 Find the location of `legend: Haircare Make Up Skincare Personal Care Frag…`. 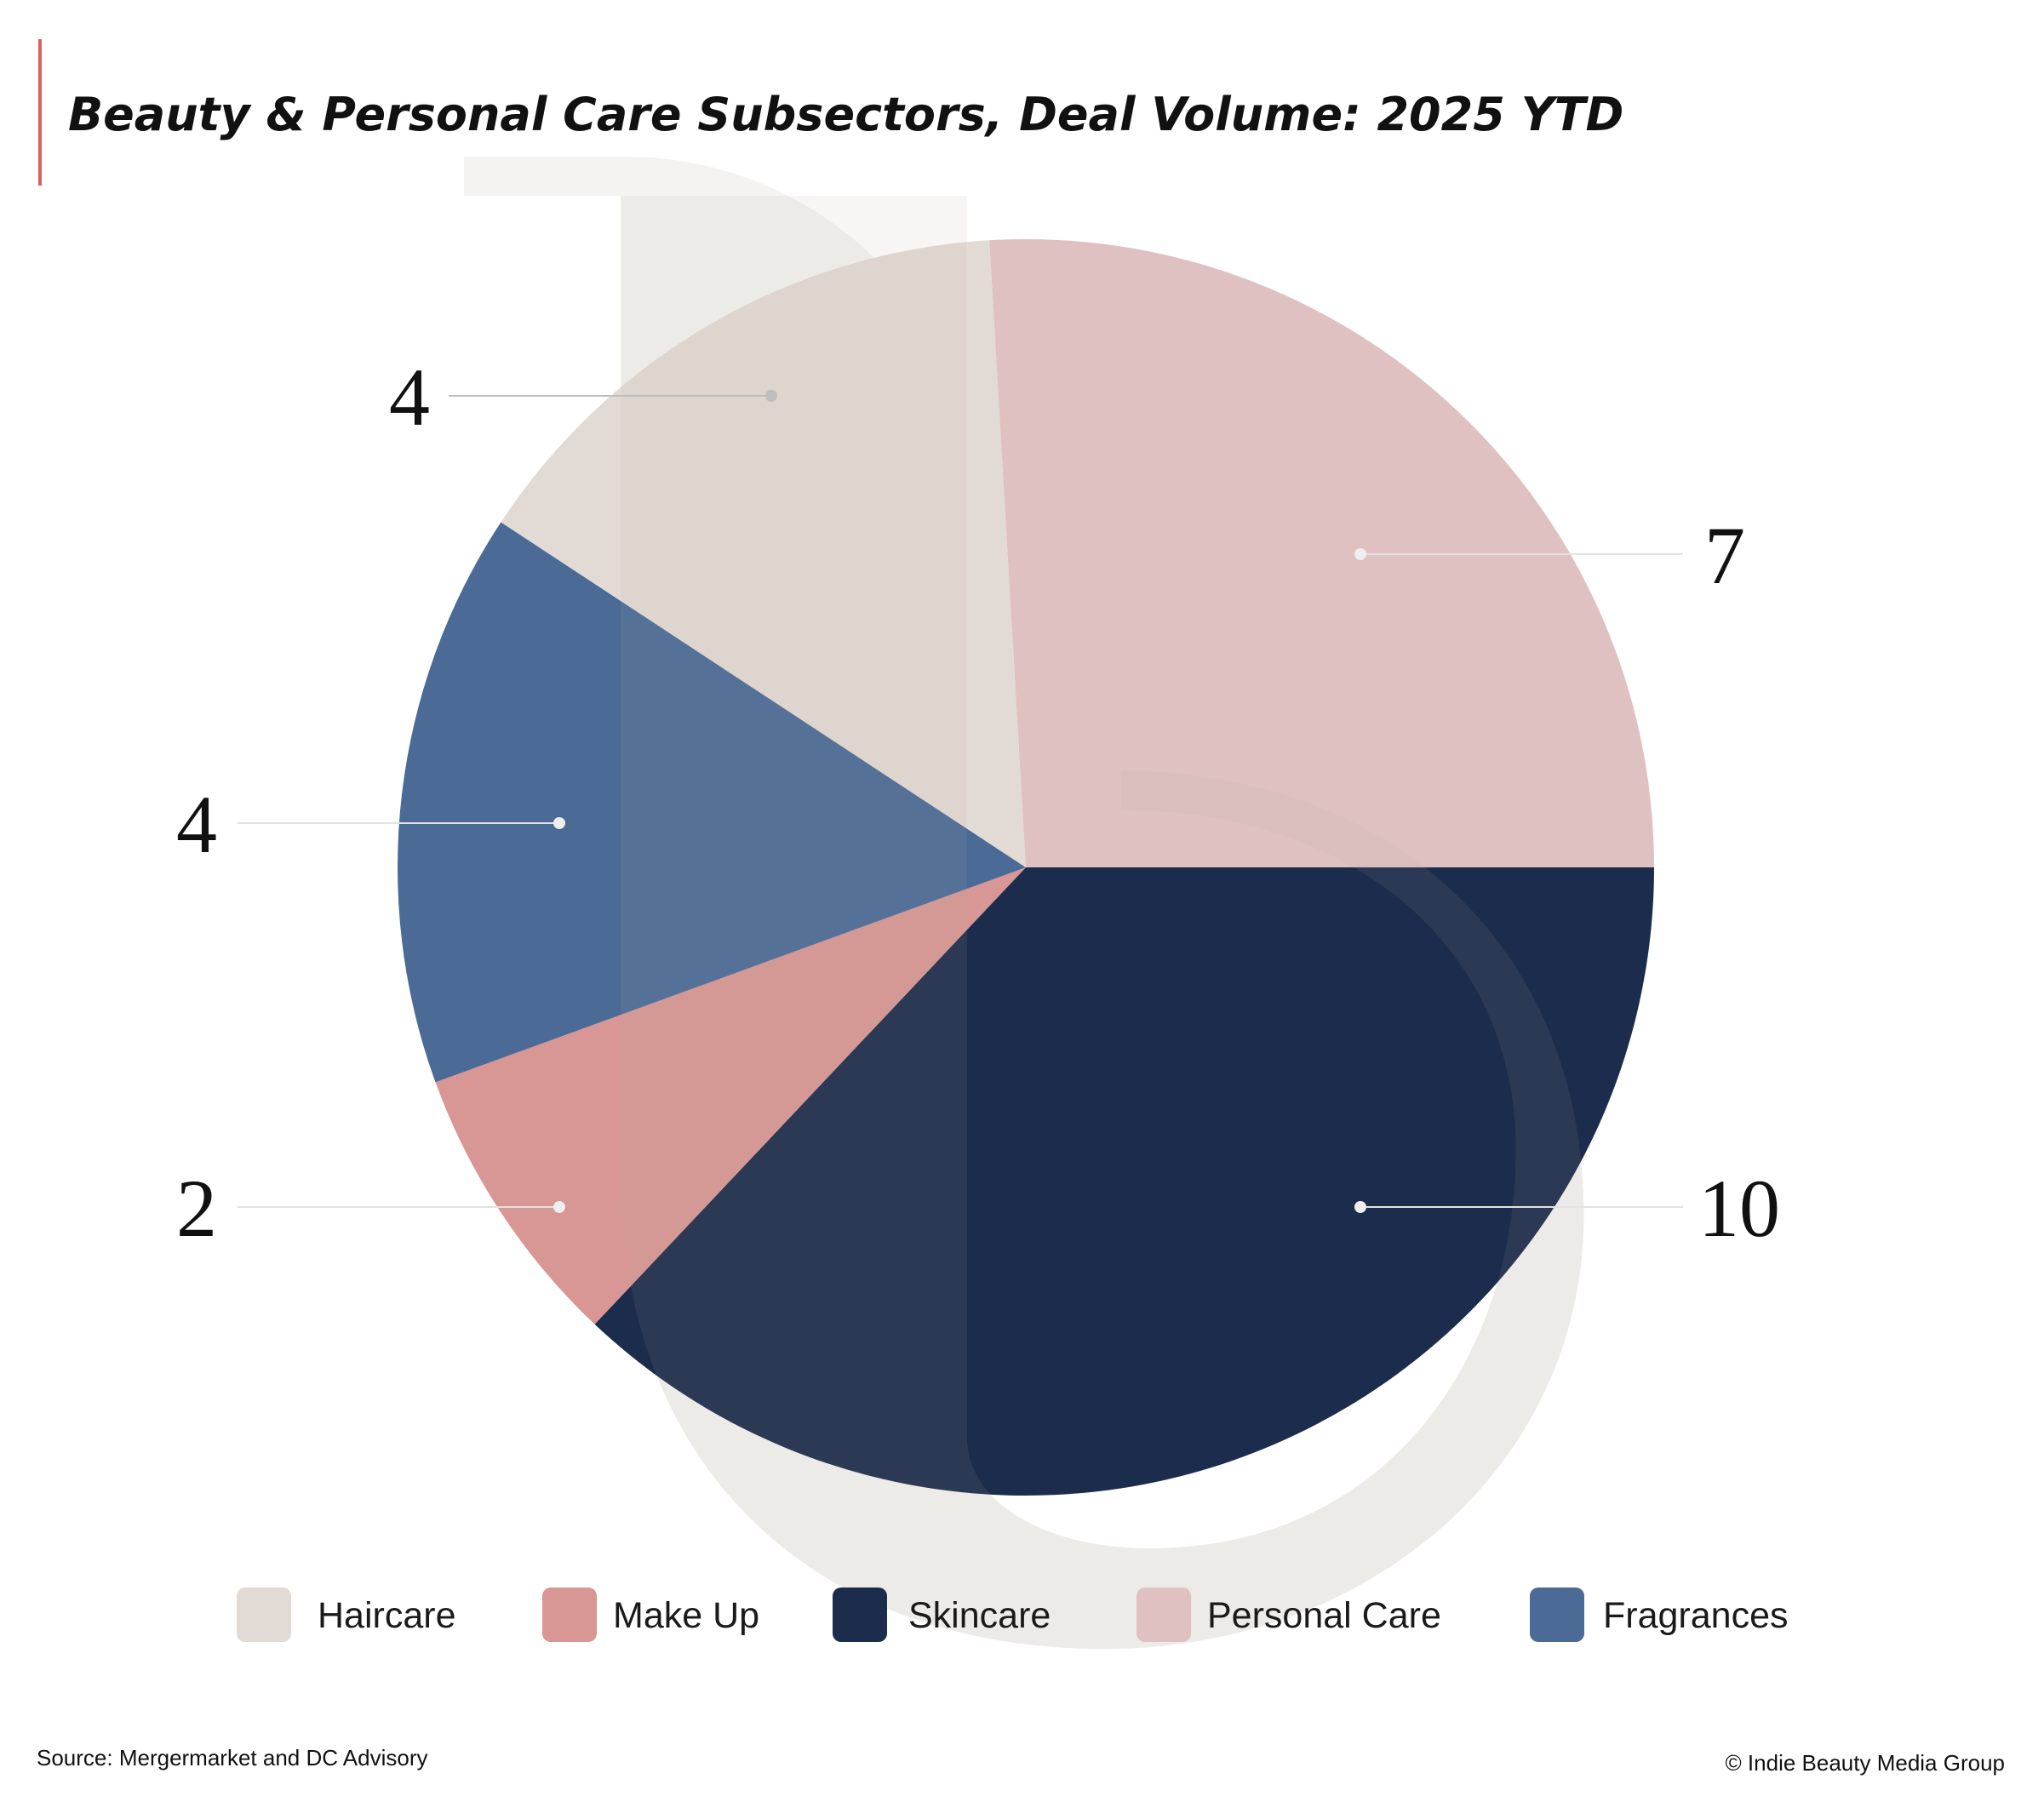

legend: Haircare Make Up Skincare Personal Care Frag… is located at coordinates (1012, 1614).